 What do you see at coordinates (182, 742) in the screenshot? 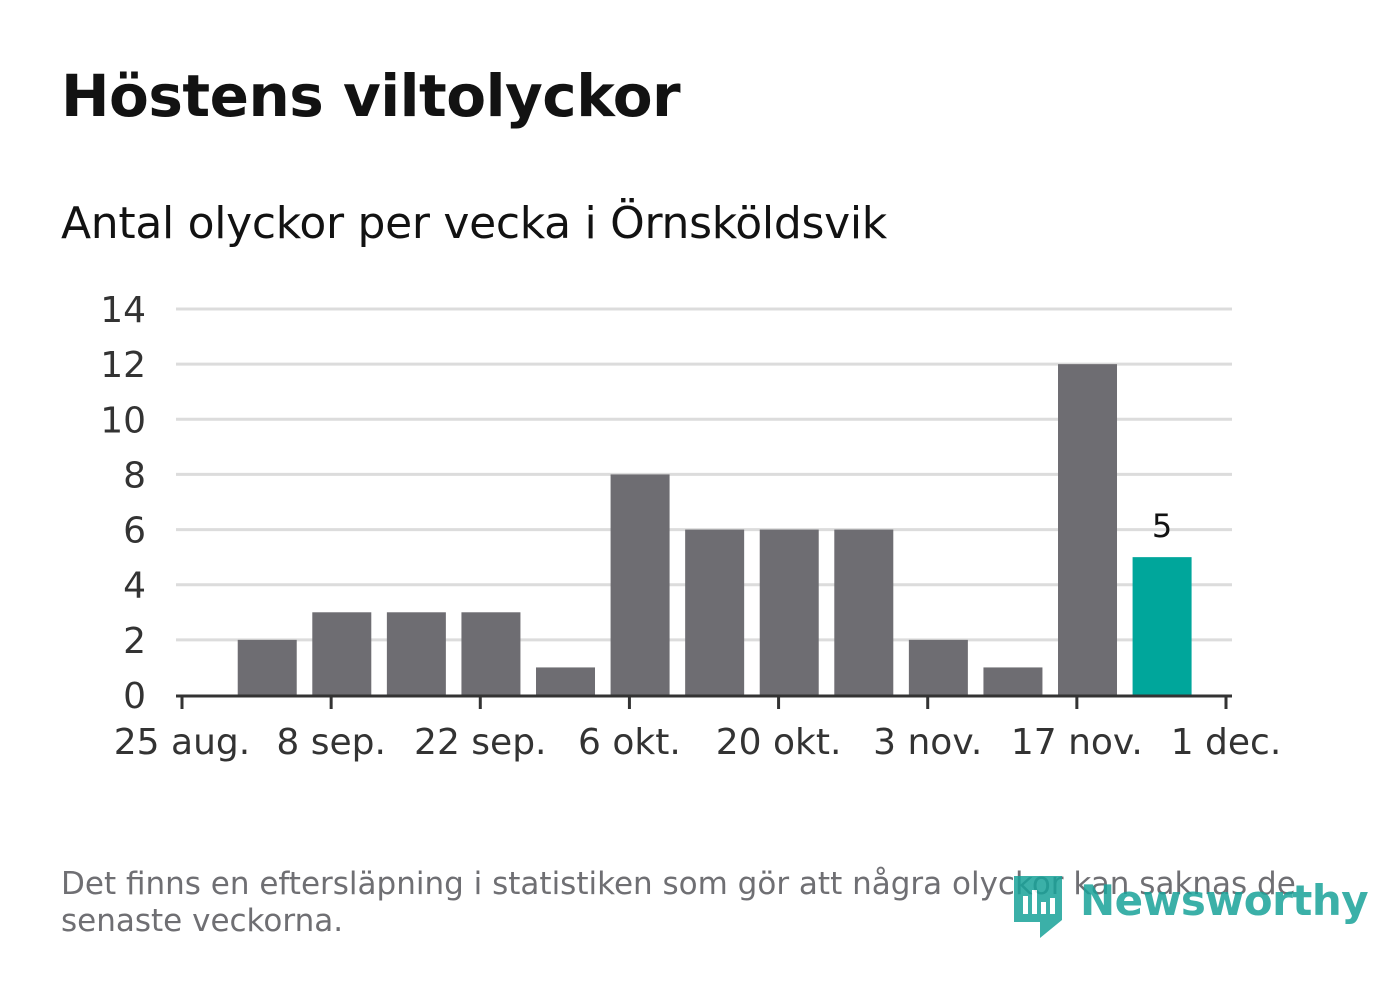
I see `x-tick-label: 25 aug.` at bounding box center [182, 742].